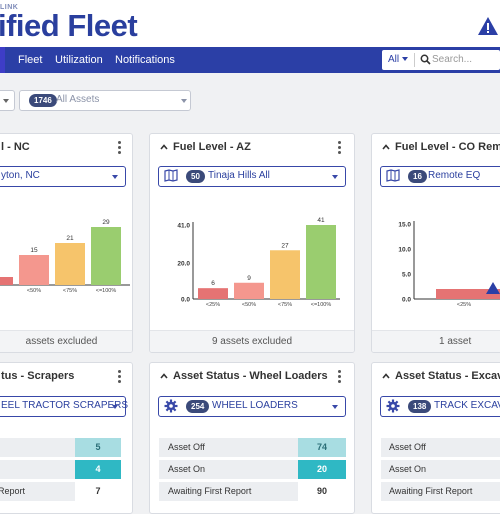 The width and height of the screenshot is (500, 514). What do you see at coordinates (15, 147) in the screenshot?
I see `panel-title: l - NC` at bounding box center [15, 147].